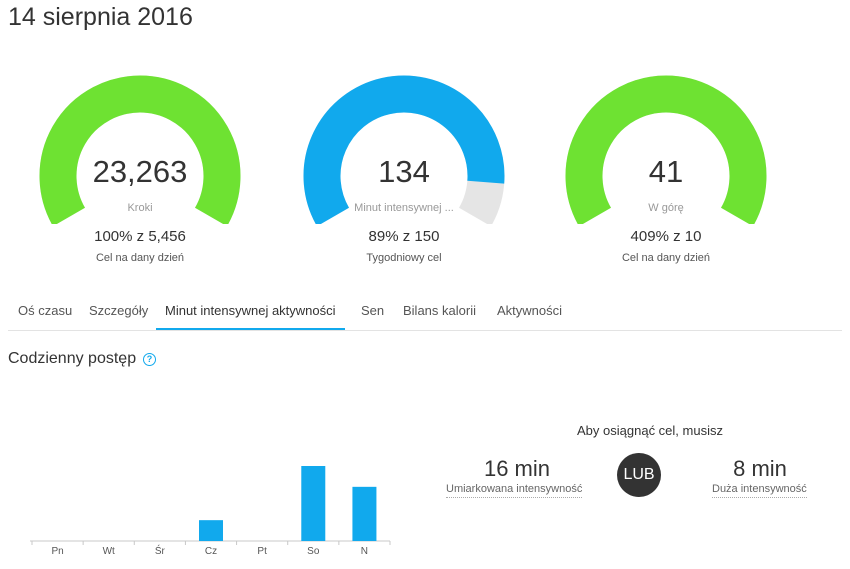  I want to click on chart-bar-Cz, so click(211, 530).